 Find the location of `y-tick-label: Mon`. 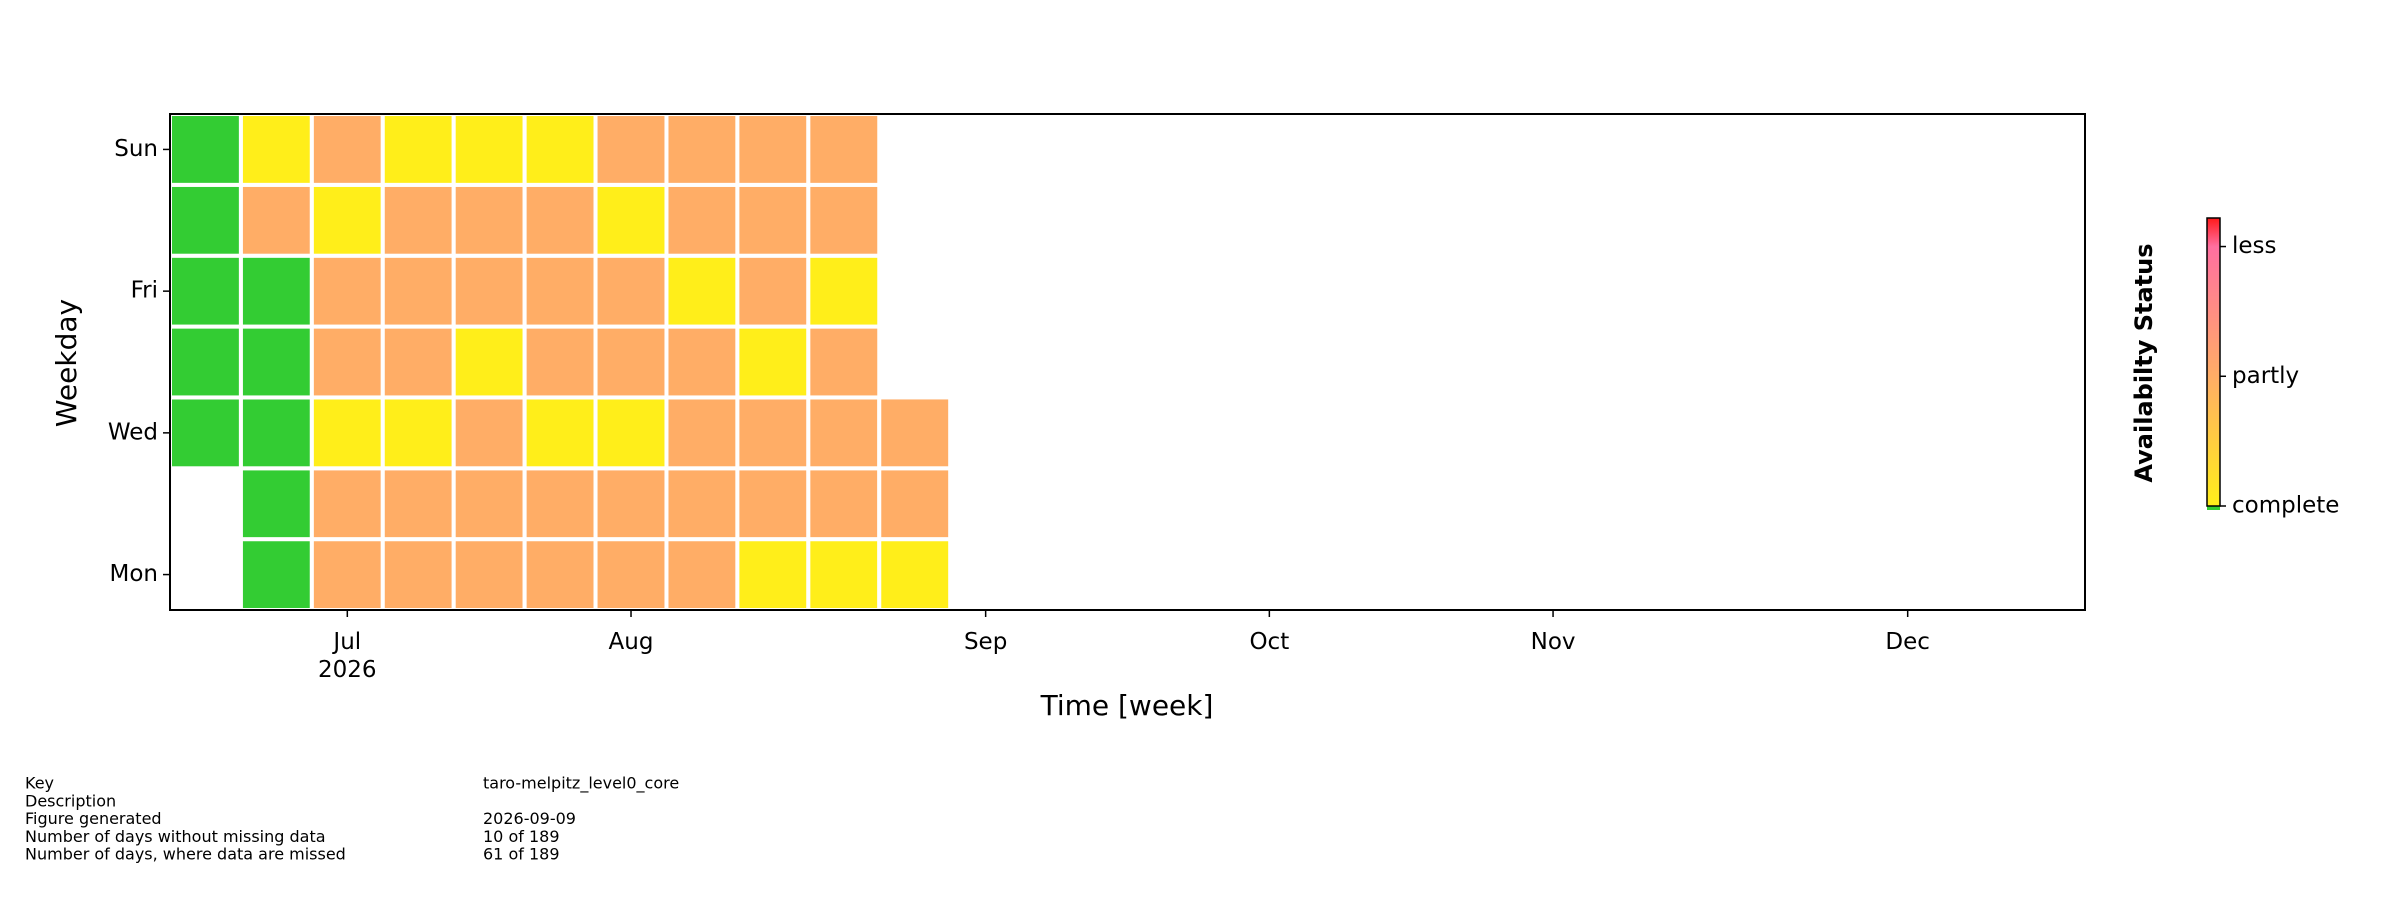

y-tick-label: Mon is located at coordinates (134, 574).